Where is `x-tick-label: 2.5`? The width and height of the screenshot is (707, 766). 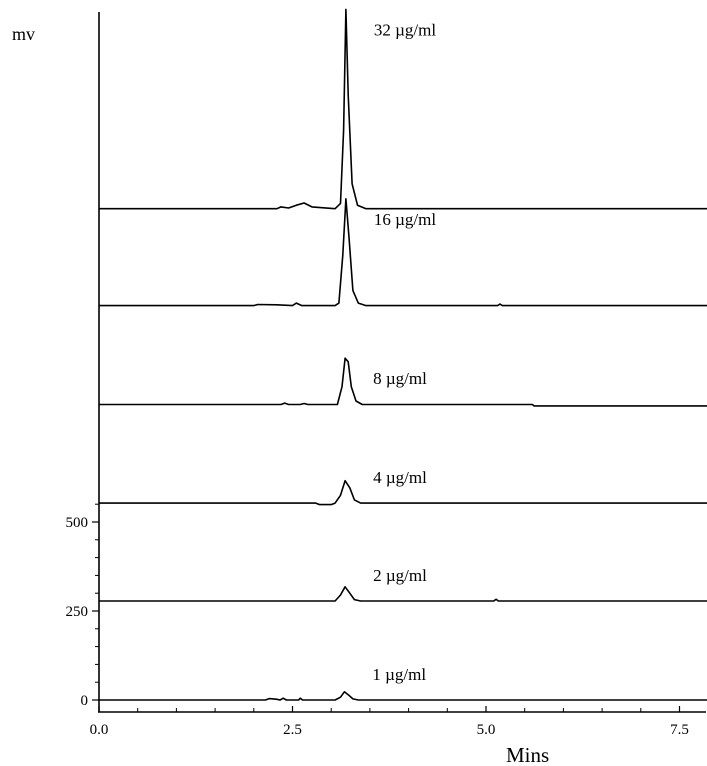 x-tick-label: 2.5 is located at coordinates (292, 730).